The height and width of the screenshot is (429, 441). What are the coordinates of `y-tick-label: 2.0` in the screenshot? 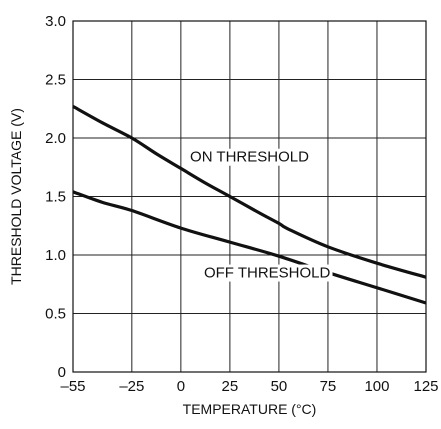 It's located at (55, 138).